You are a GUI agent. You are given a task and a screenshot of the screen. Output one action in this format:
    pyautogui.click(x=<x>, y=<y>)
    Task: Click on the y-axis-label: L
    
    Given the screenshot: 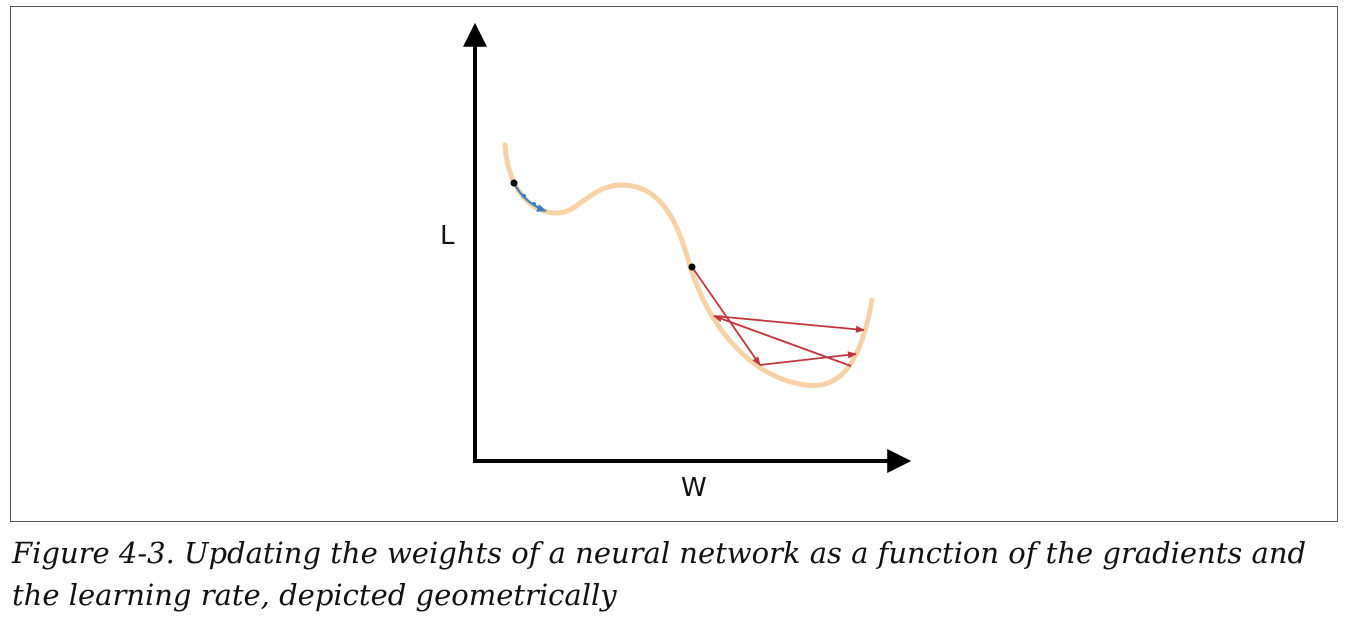 What is the action you would take?
    pyautogui.click(x=447, y=236)
    